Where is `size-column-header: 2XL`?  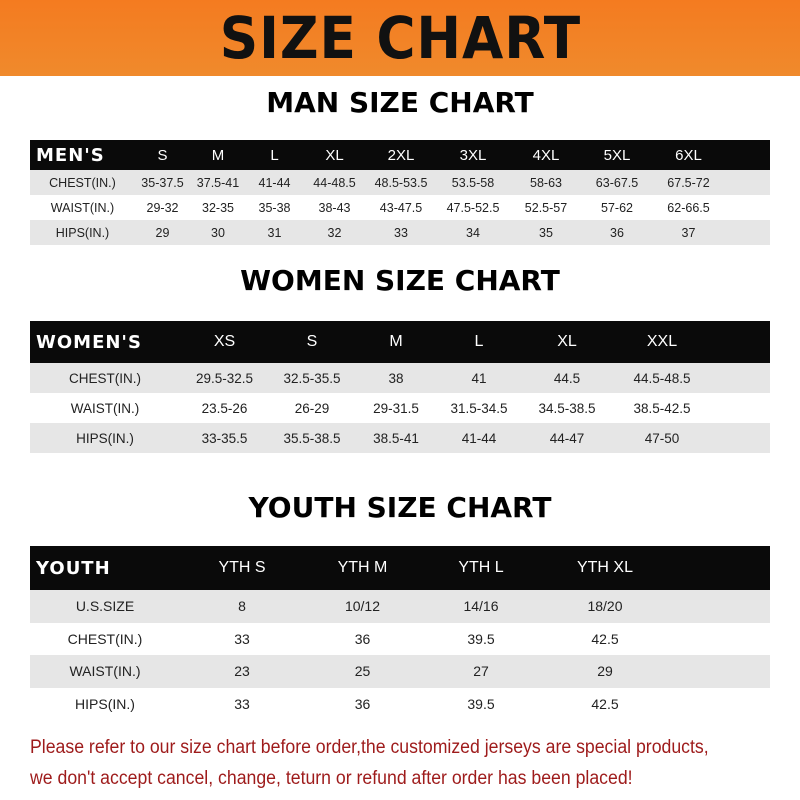
size-column-header: 2XL is located at coordinates (401, 155).